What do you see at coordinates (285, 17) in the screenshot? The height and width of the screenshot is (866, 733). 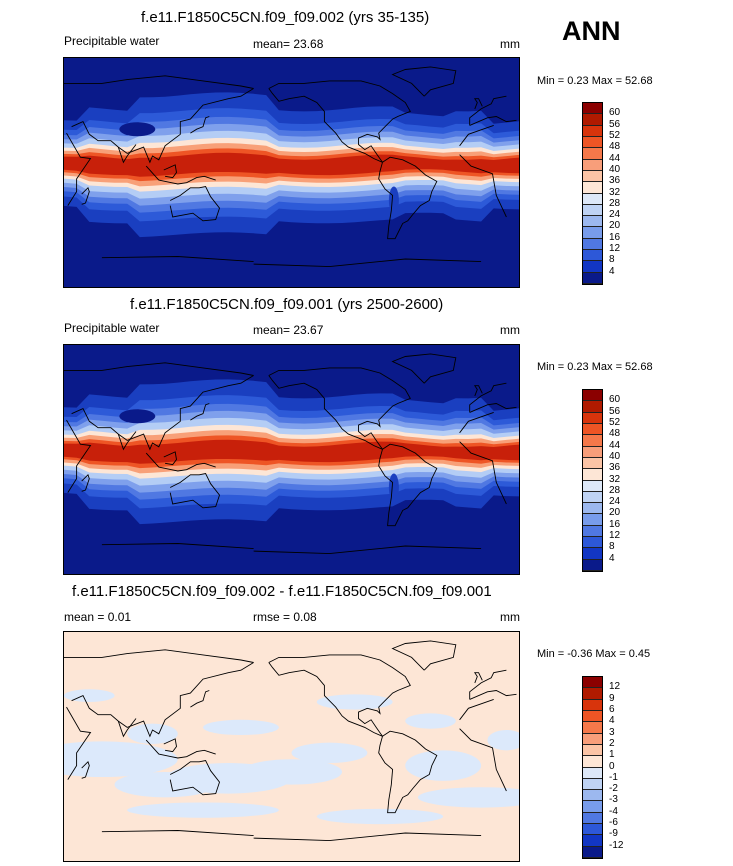 I see `panel1-title: f.e11.F1850C5CN.f09_f09.002 (yrs 35-135)` at bounding box center [285, 17].